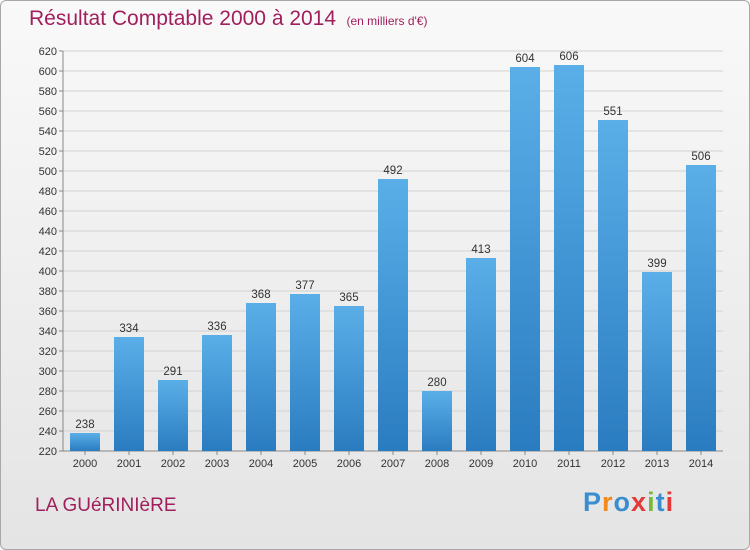 The image size is (750, 550). Describe the element at coordinates (48, 92) in the screenshot. I see `y-tick-label: 580` at that location.